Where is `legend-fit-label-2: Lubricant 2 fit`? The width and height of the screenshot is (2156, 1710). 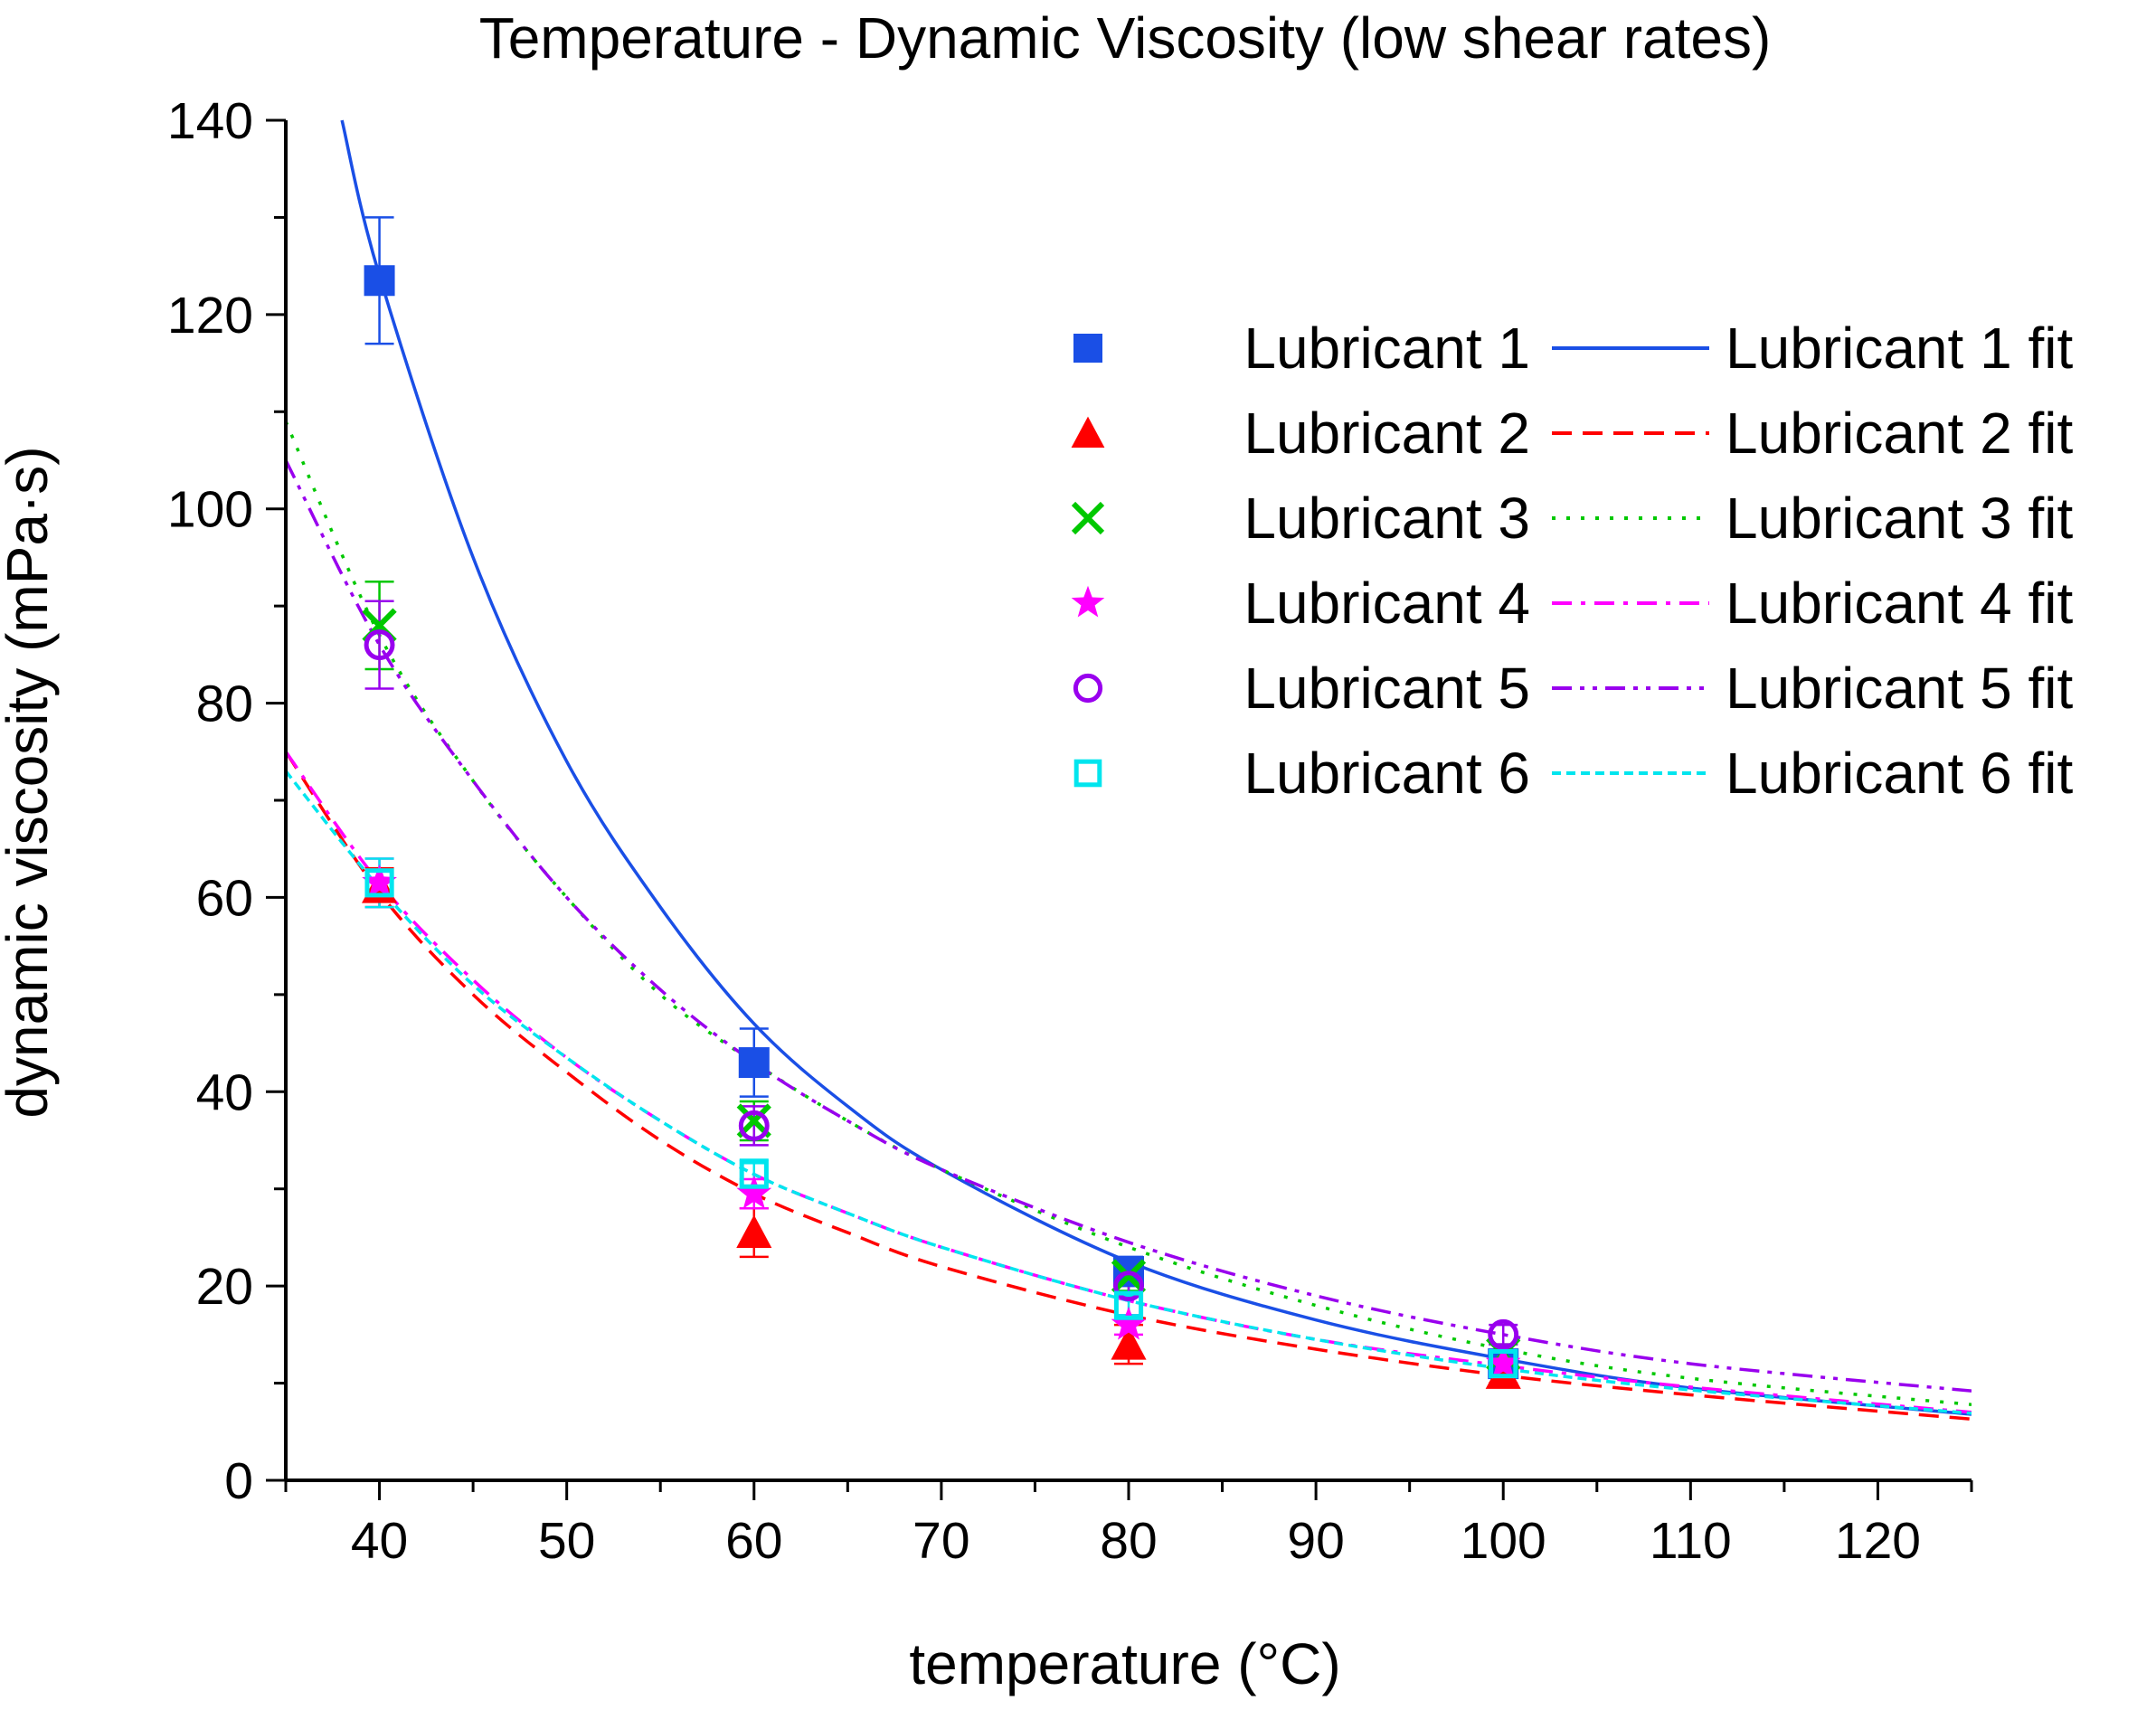
legend-fit-label-2: Lubricant 2 fit is located at coordinates (1899, 433).